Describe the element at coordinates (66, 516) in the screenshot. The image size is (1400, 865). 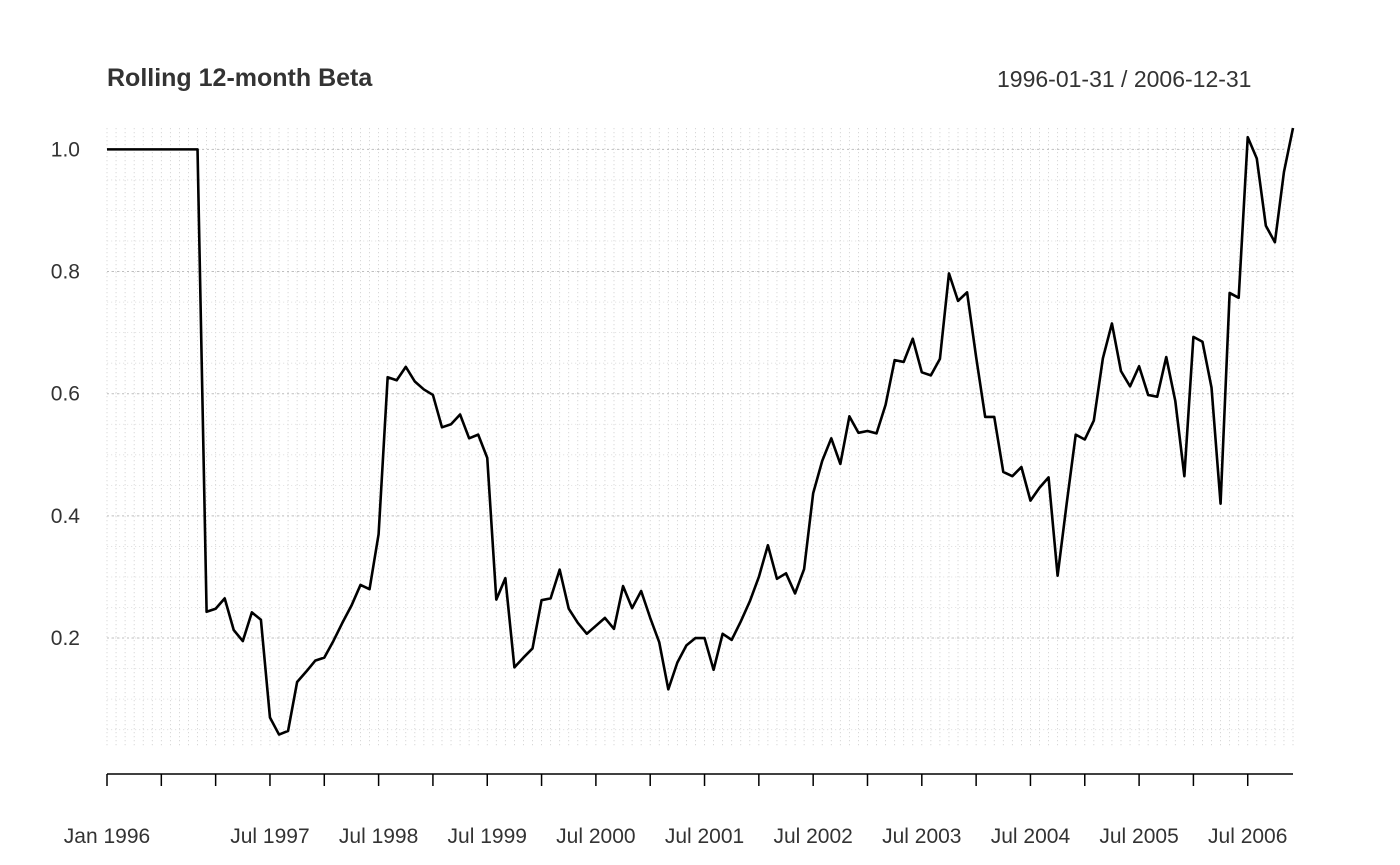
I see `y-tick-label: 0.4` at that location.